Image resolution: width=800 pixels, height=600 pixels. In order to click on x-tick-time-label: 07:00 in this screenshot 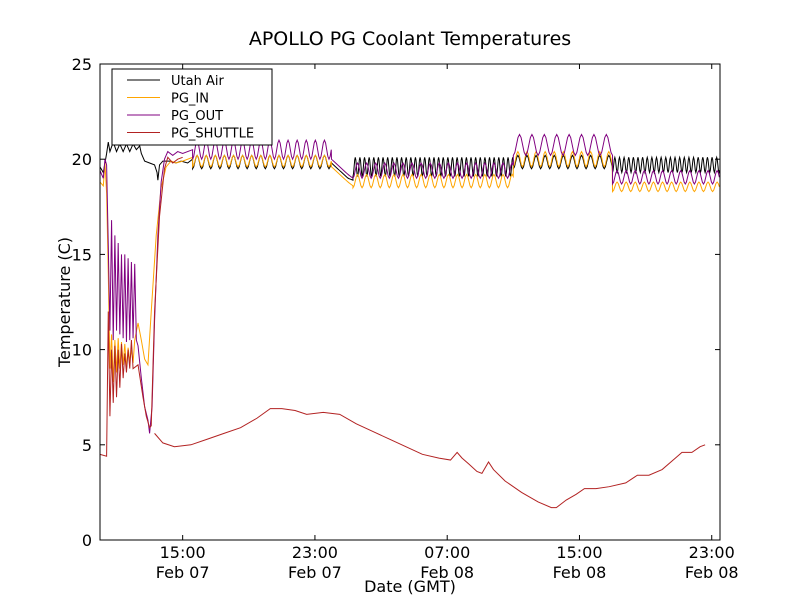, I will do `click(447, 552)`.